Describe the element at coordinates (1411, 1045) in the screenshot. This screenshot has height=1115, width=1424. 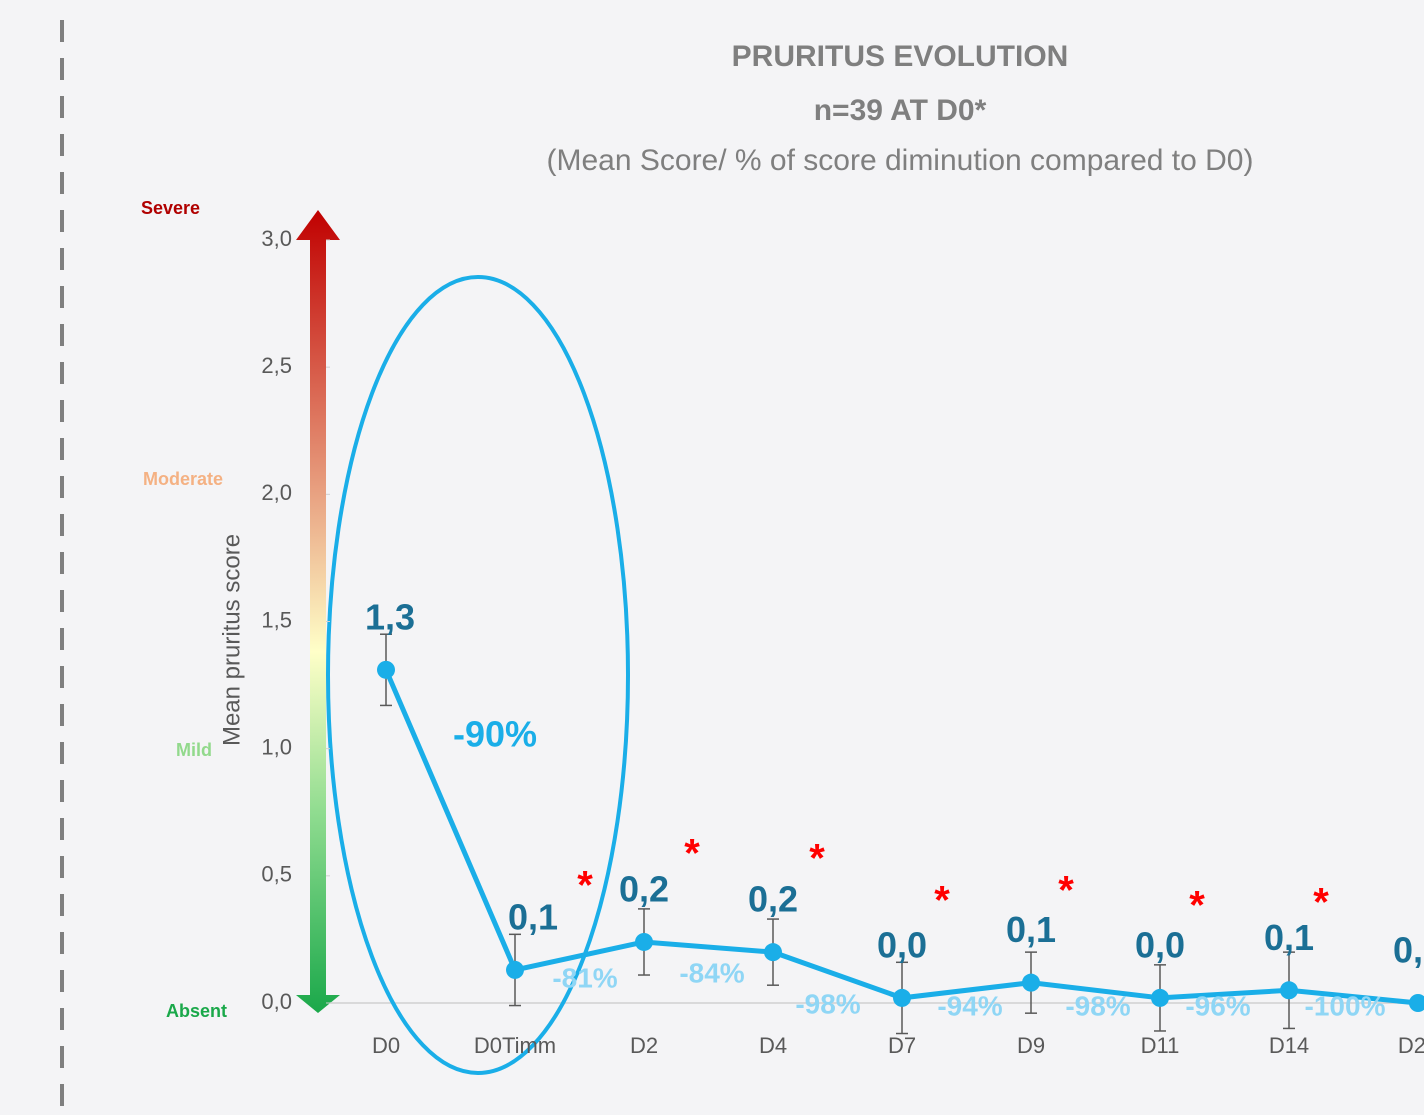
I see `x-tick-label: D21` at that location.